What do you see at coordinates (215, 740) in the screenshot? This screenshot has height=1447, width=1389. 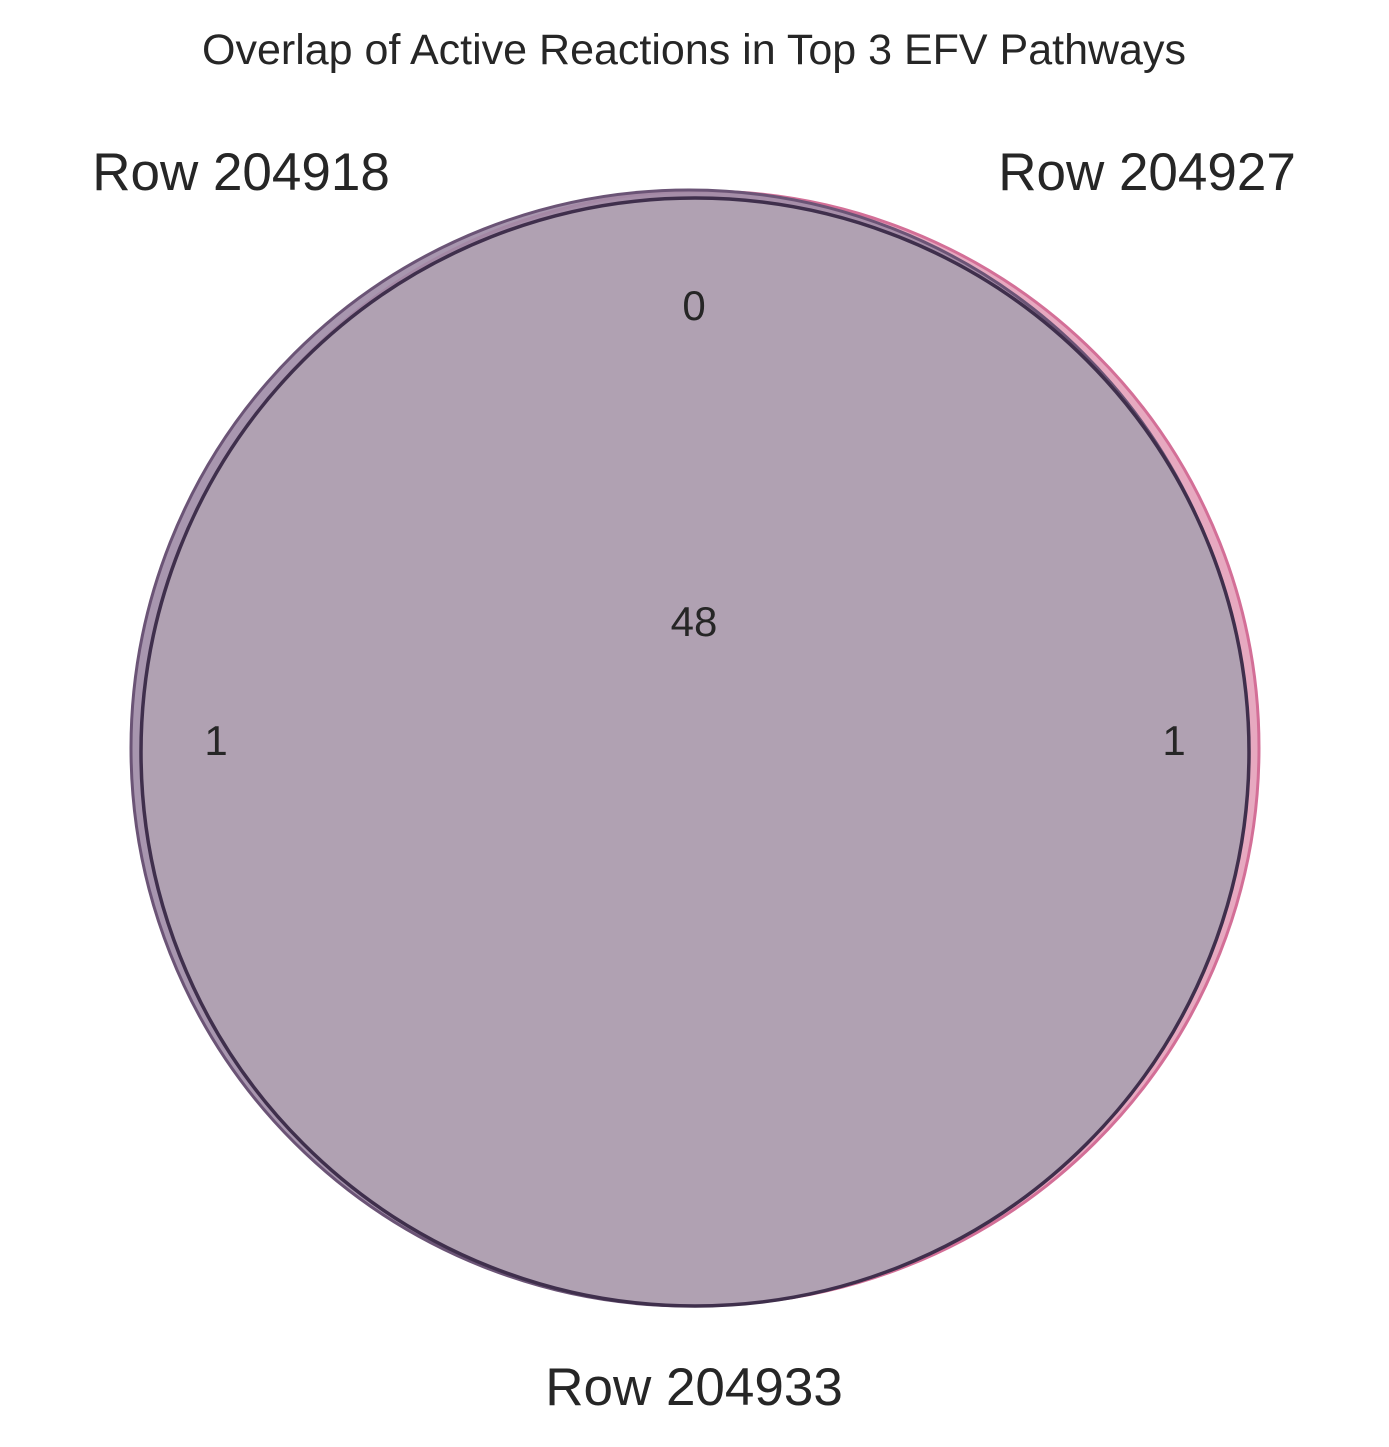 I see `region-label-only-204918: 1` at bounding box center [215, 740].